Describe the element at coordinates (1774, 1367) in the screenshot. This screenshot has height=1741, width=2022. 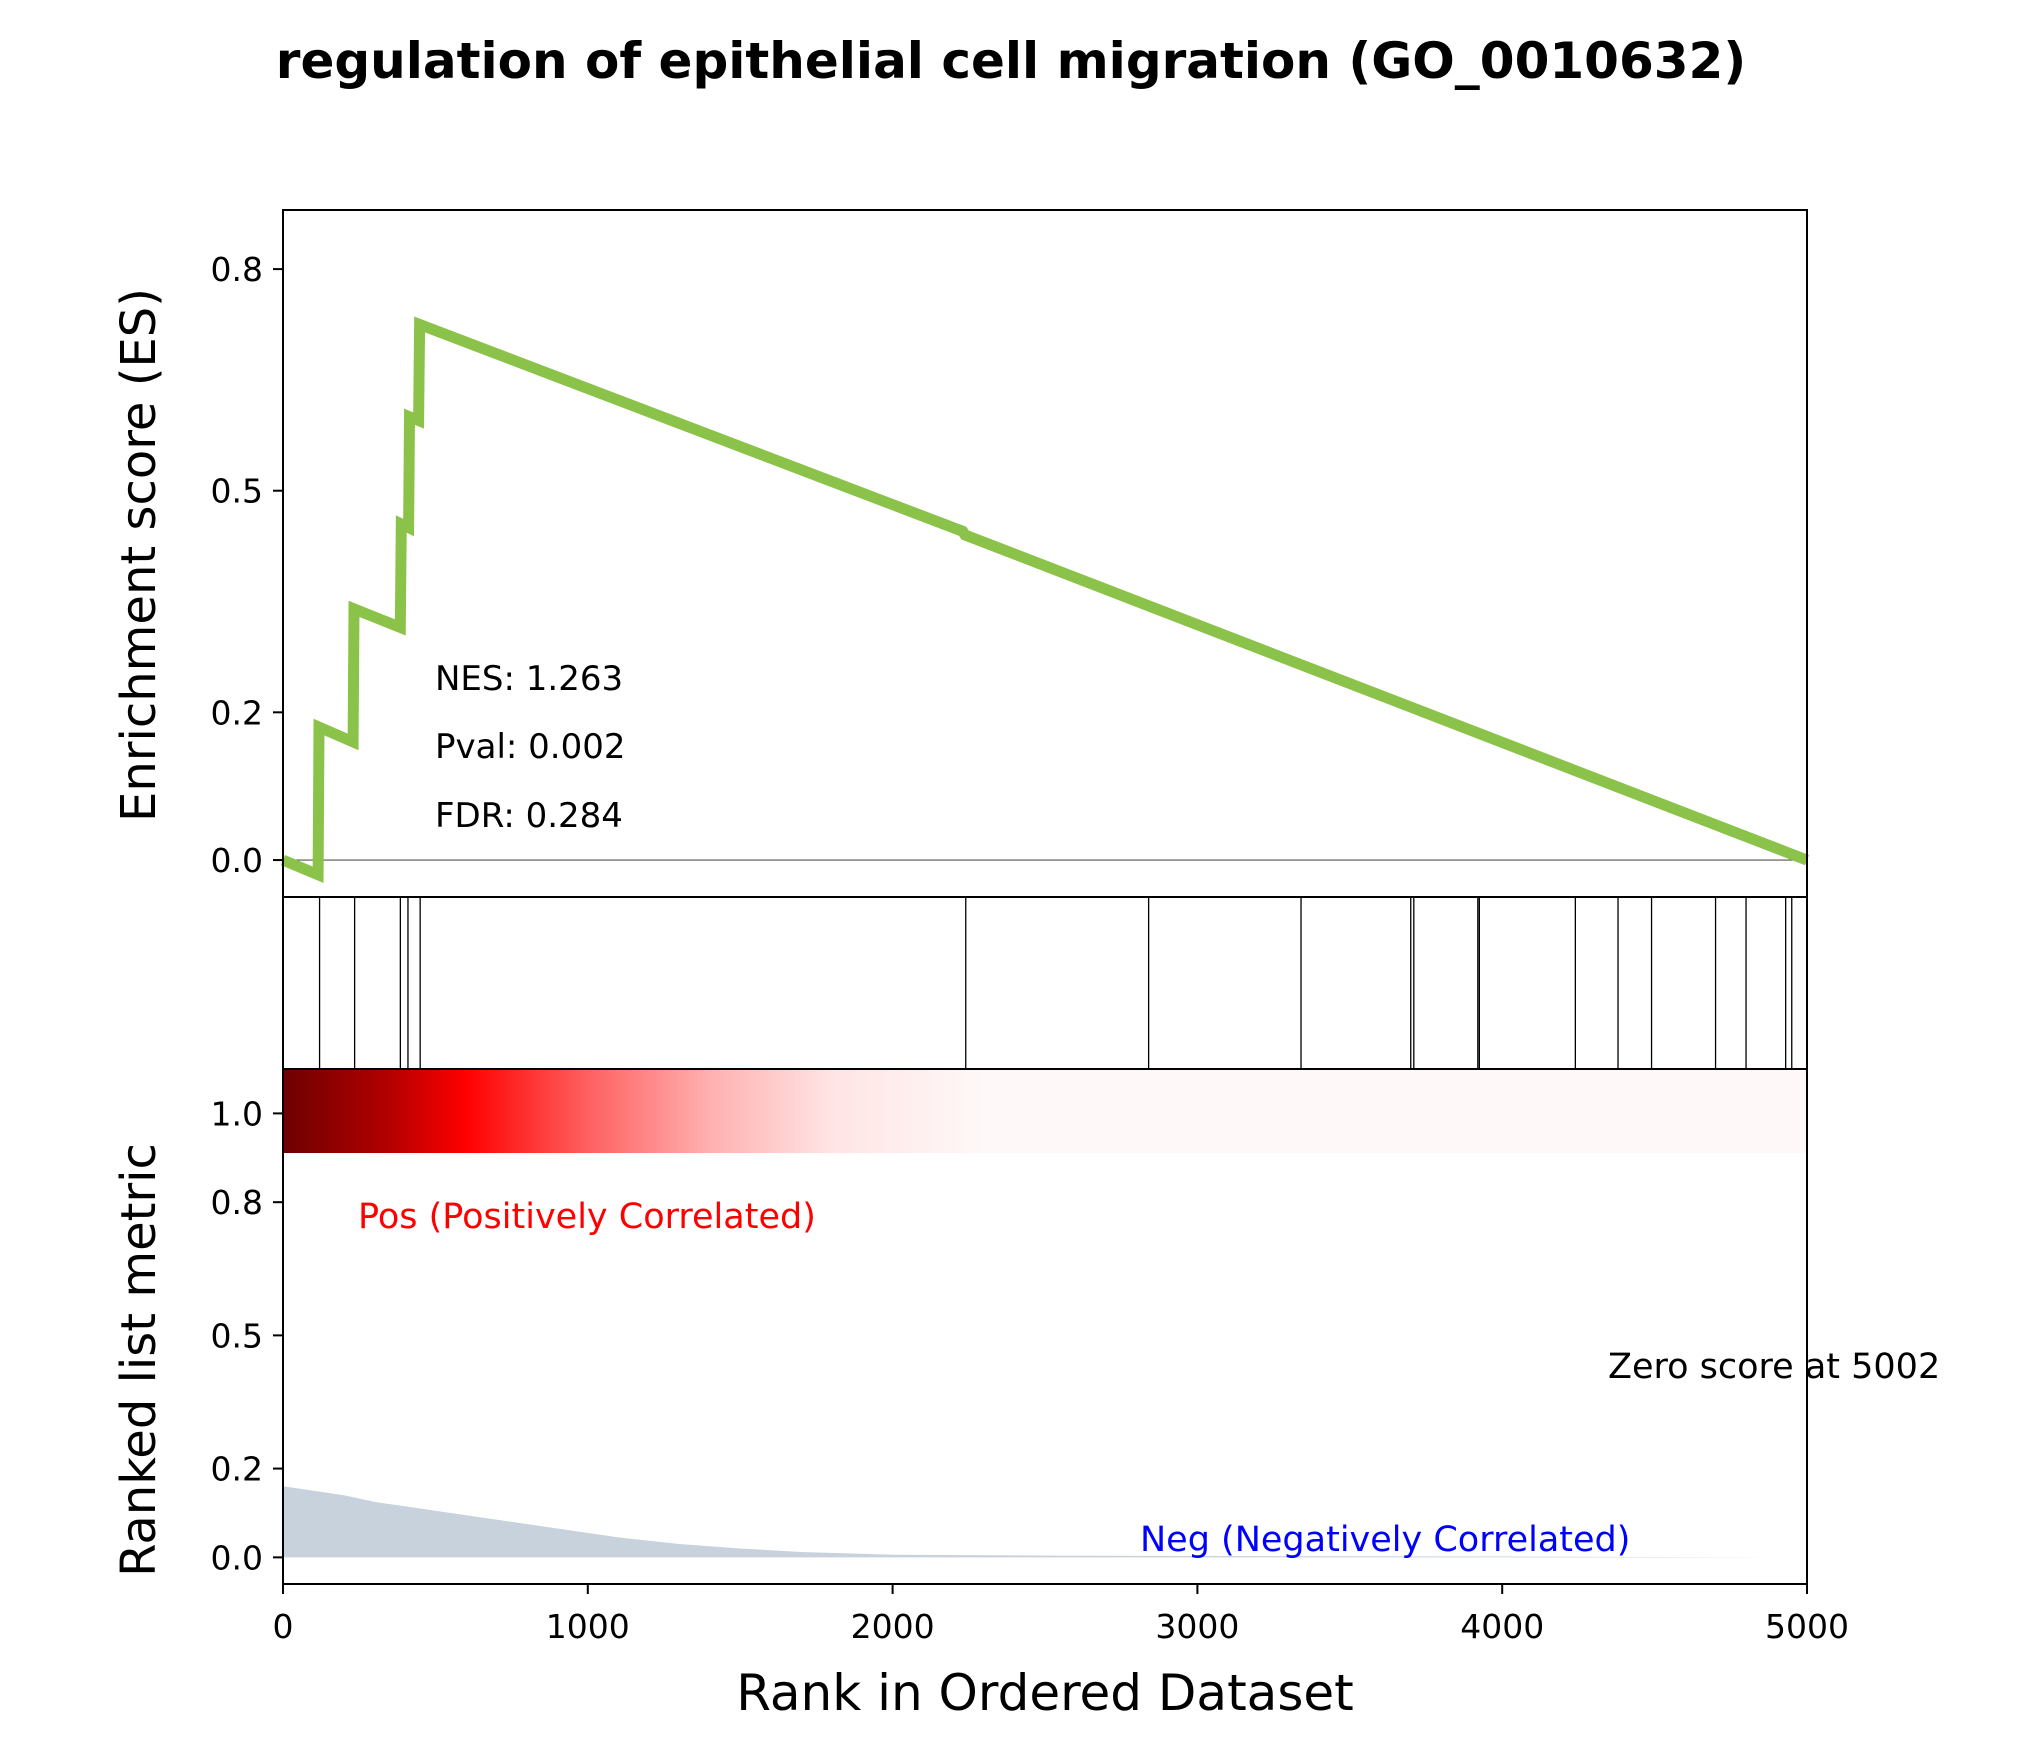
I see `zero-score-label: Zero score at 5002` at that location.